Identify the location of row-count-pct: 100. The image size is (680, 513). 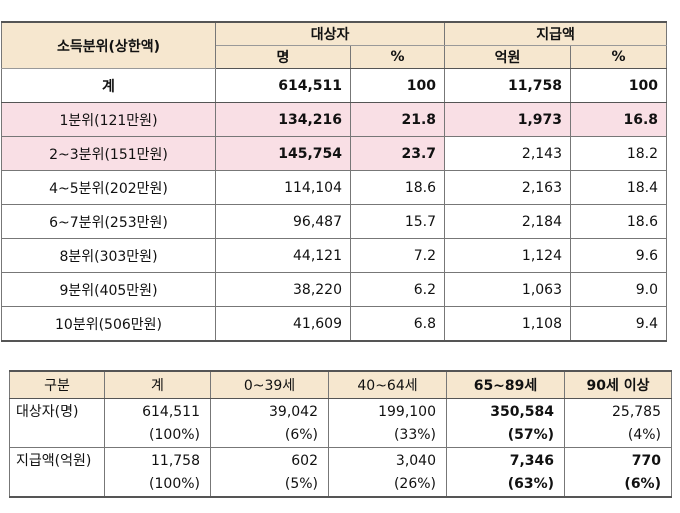
(397, 85).